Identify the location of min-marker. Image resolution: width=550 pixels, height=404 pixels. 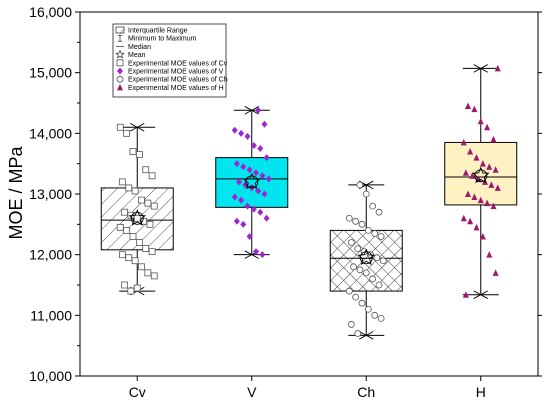
(366, 335).